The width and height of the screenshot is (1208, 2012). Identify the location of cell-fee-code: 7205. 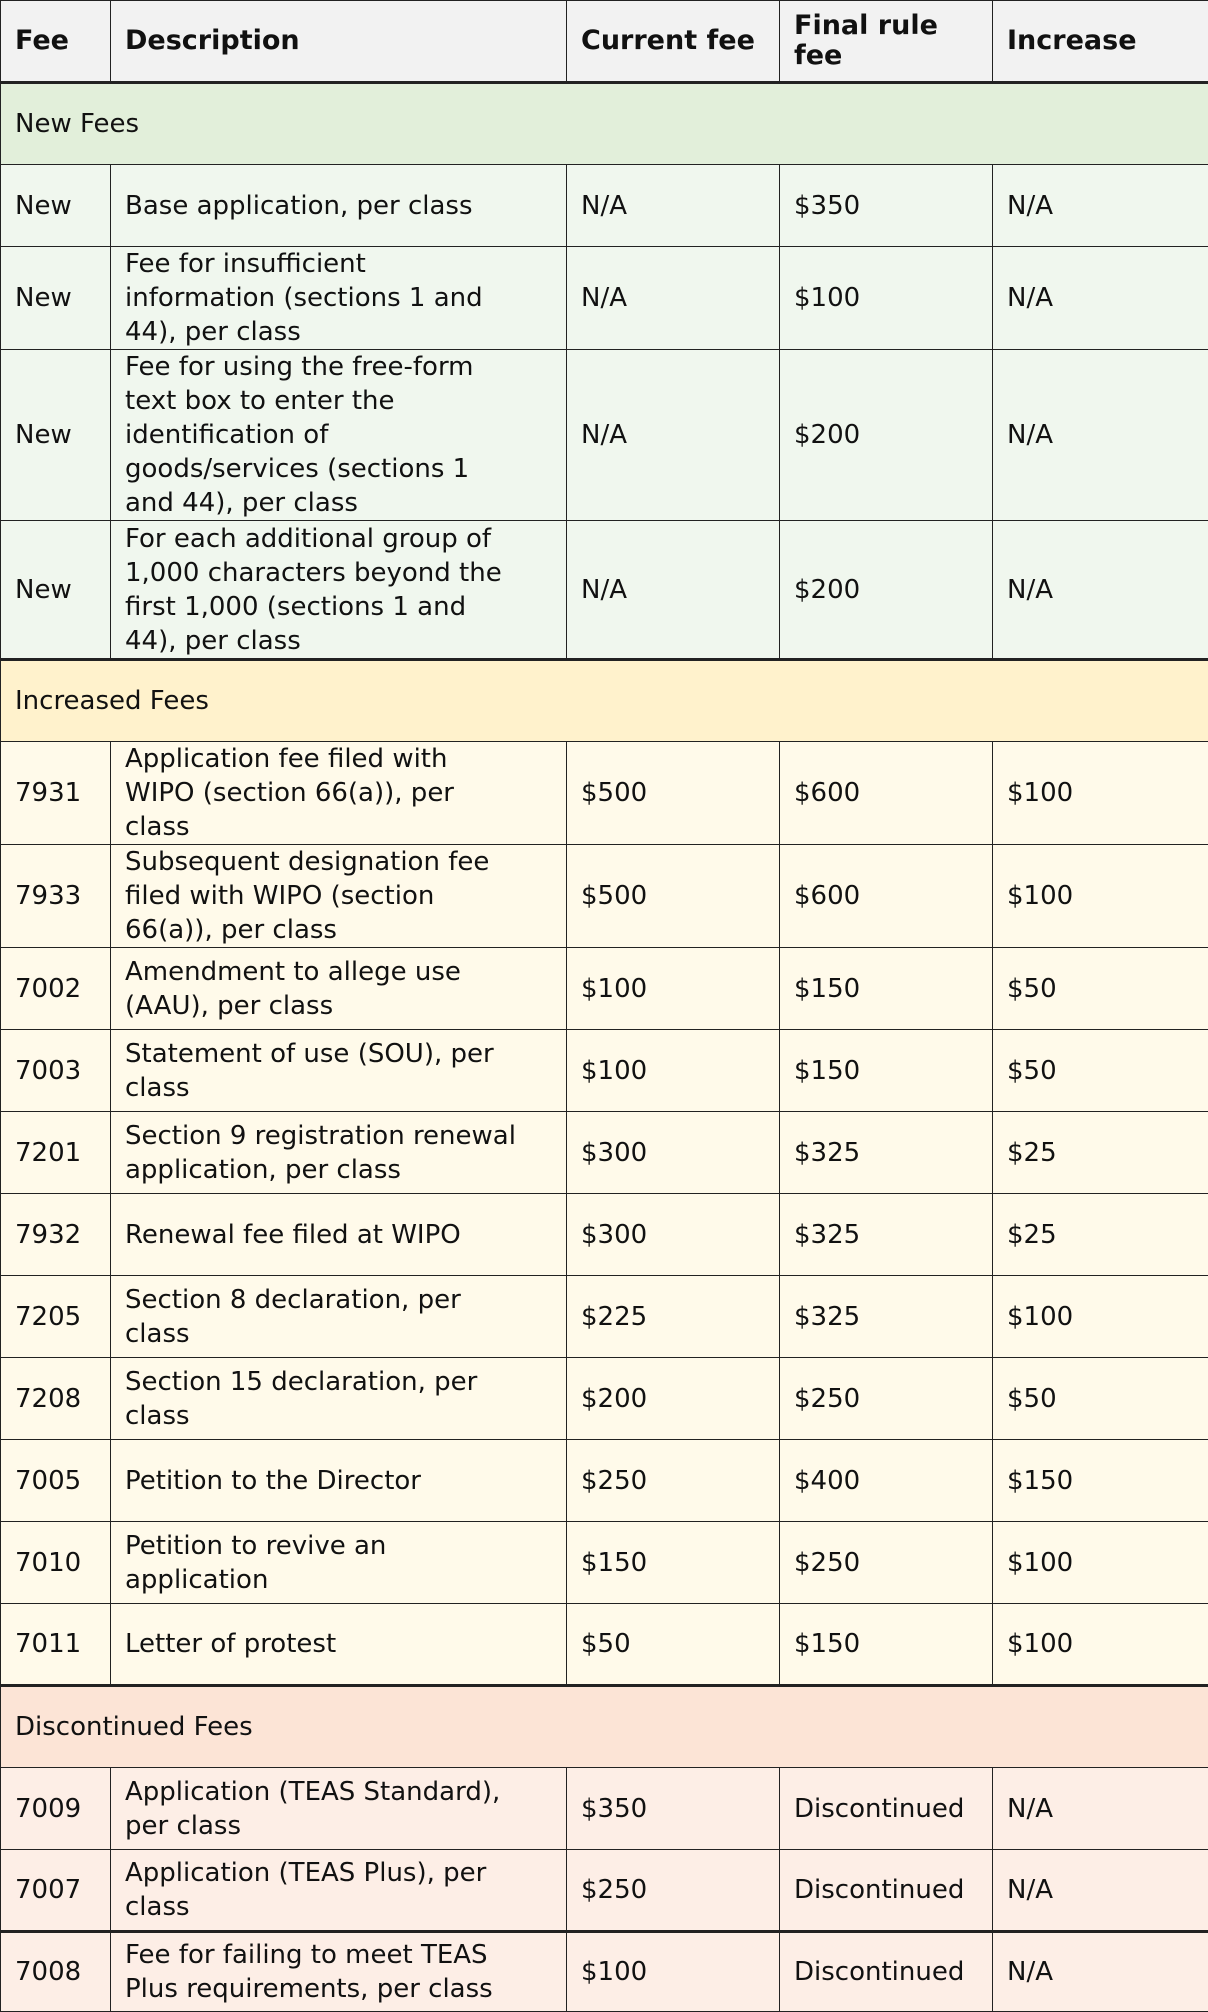
(55, 1316).